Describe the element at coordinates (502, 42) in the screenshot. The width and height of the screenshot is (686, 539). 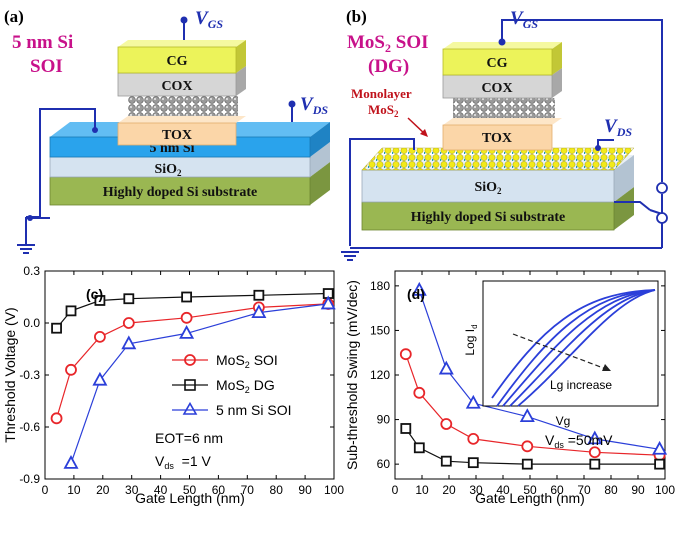
I see `vgs-terminal-b` at that location.